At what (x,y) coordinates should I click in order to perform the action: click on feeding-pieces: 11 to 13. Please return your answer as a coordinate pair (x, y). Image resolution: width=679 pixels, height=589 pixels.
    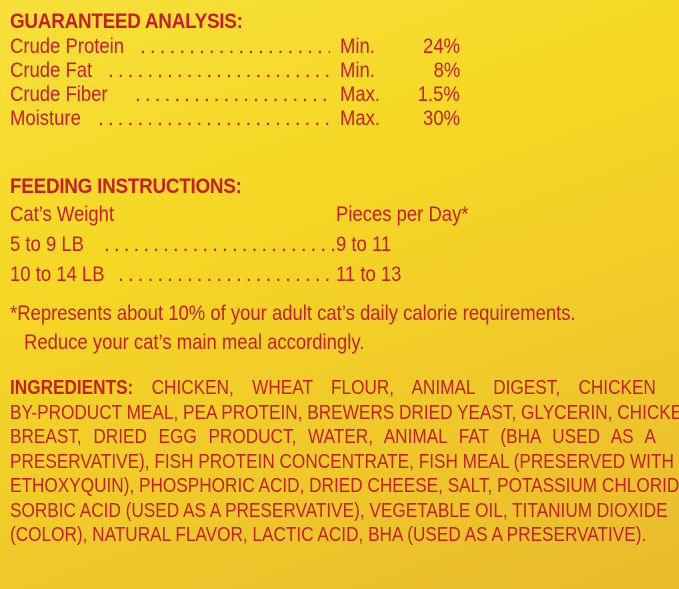
    Looking at the image, I should click on (369, 274).